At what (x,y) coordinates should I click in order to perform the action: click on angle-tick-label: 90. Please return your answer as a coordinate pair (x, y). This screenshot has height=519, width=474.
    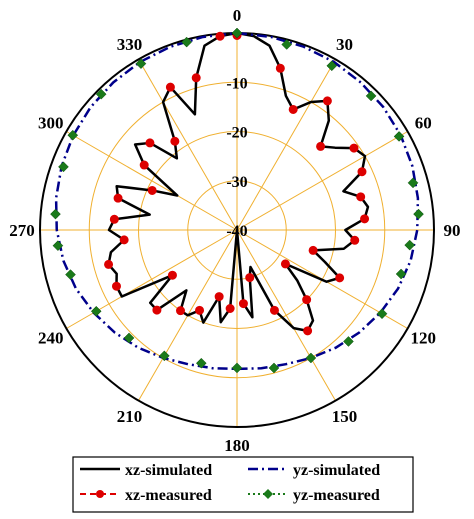
    Looking at the image, I should click on (452, 230).